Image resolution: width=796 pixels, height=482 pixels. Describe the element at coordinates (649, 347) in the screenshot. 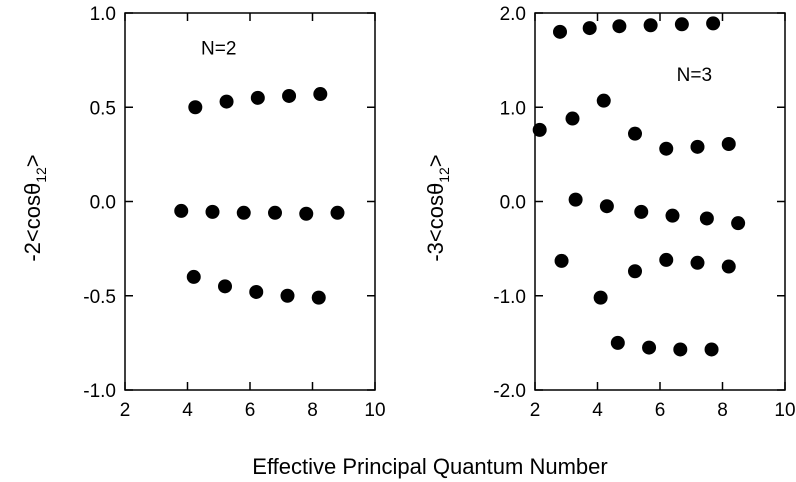

I see `data-point-s4-p1` at that location.